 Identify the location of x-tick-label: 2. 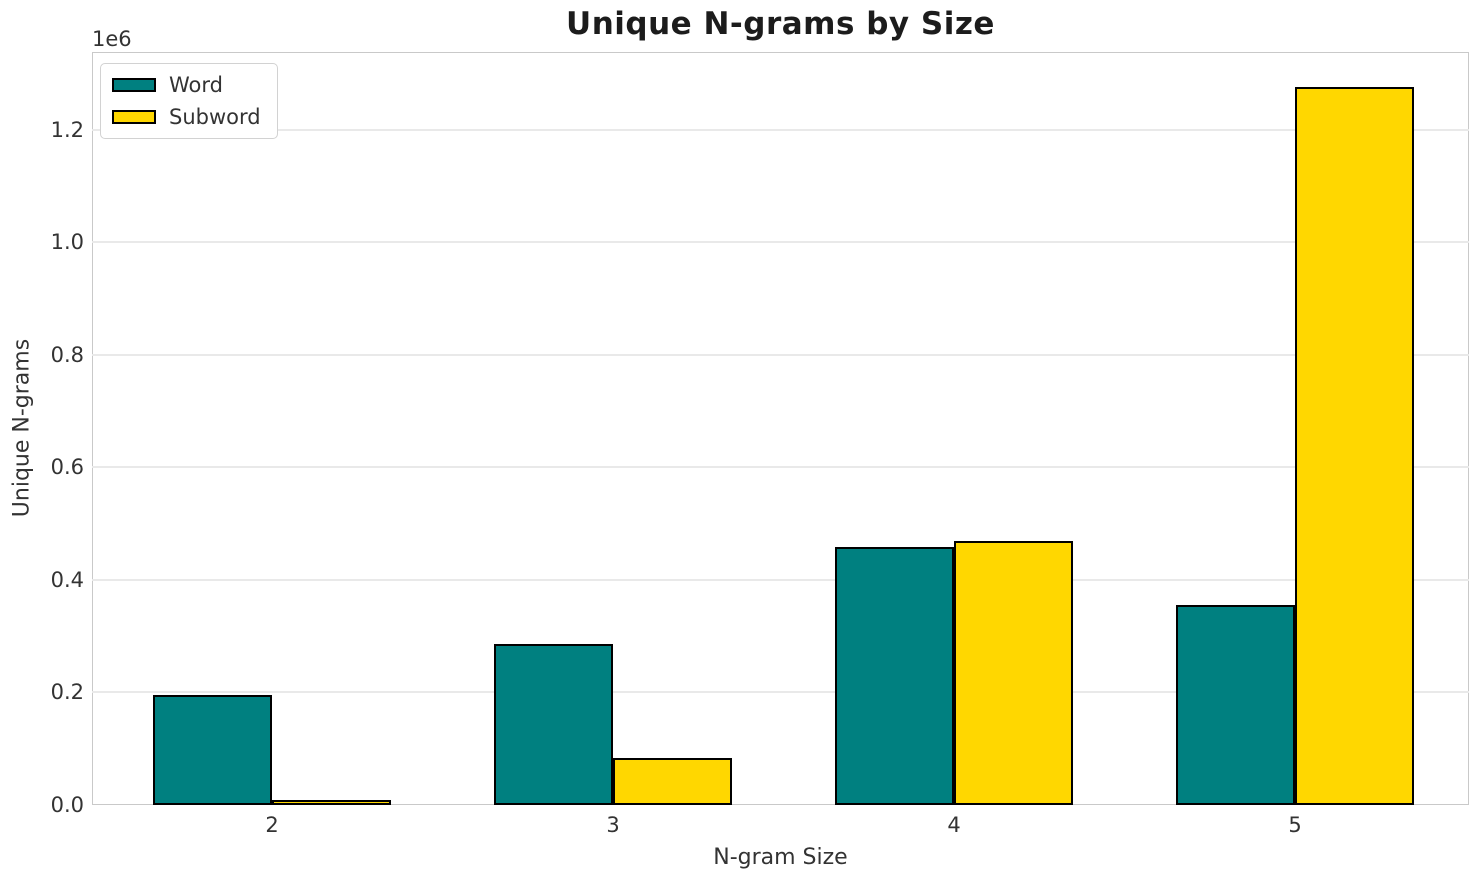
(272, 825).